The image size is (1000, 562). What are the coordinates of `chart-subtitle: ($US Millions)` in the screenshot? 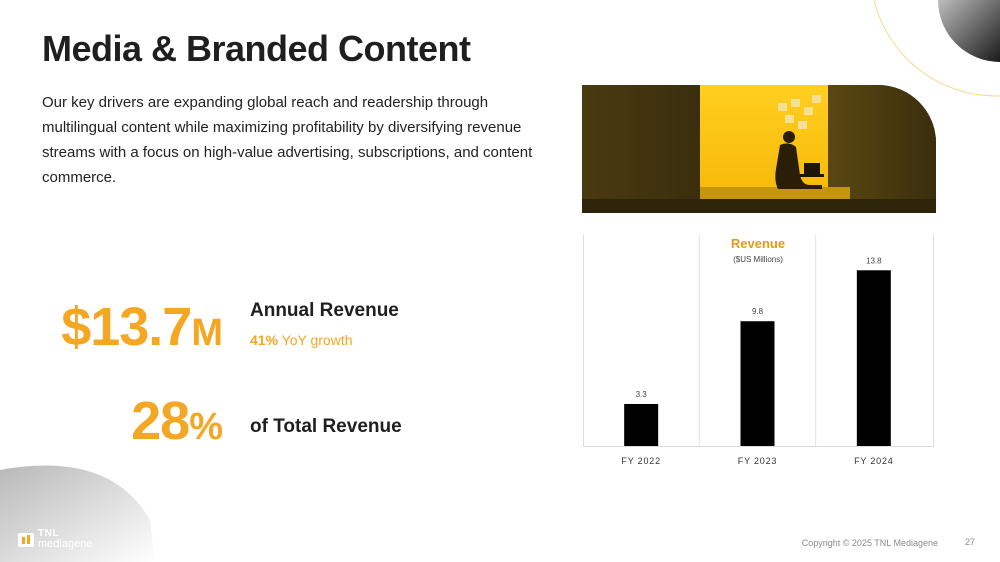 It's located at (758, 259).